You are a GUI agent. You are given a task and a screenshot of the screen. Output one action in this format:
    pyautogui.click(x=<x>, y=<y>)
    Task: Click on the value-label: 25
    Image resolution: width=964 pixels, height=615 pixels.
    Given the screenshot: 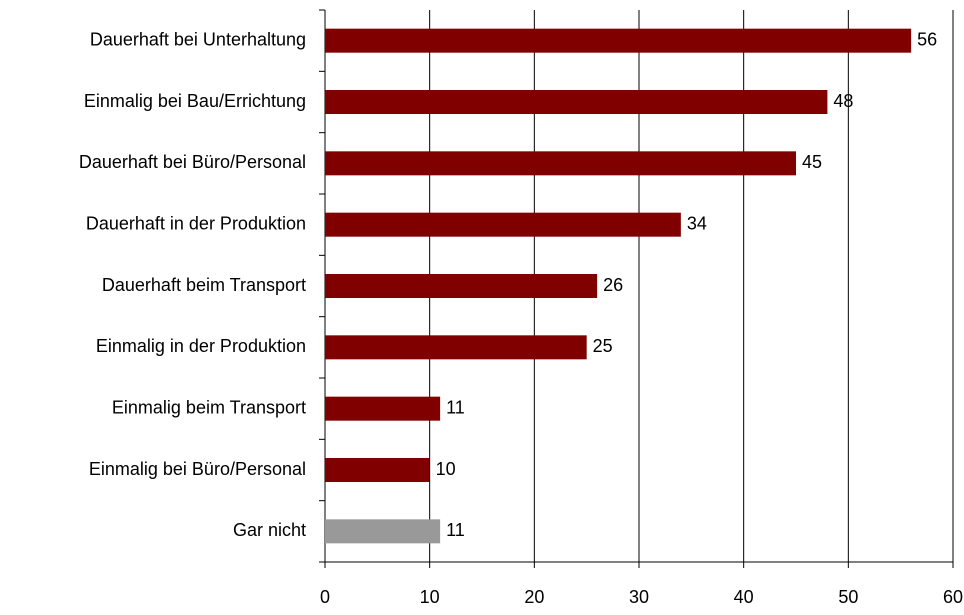 What is the action you would take?
    pyautogui.click(x=603, y=346)
    